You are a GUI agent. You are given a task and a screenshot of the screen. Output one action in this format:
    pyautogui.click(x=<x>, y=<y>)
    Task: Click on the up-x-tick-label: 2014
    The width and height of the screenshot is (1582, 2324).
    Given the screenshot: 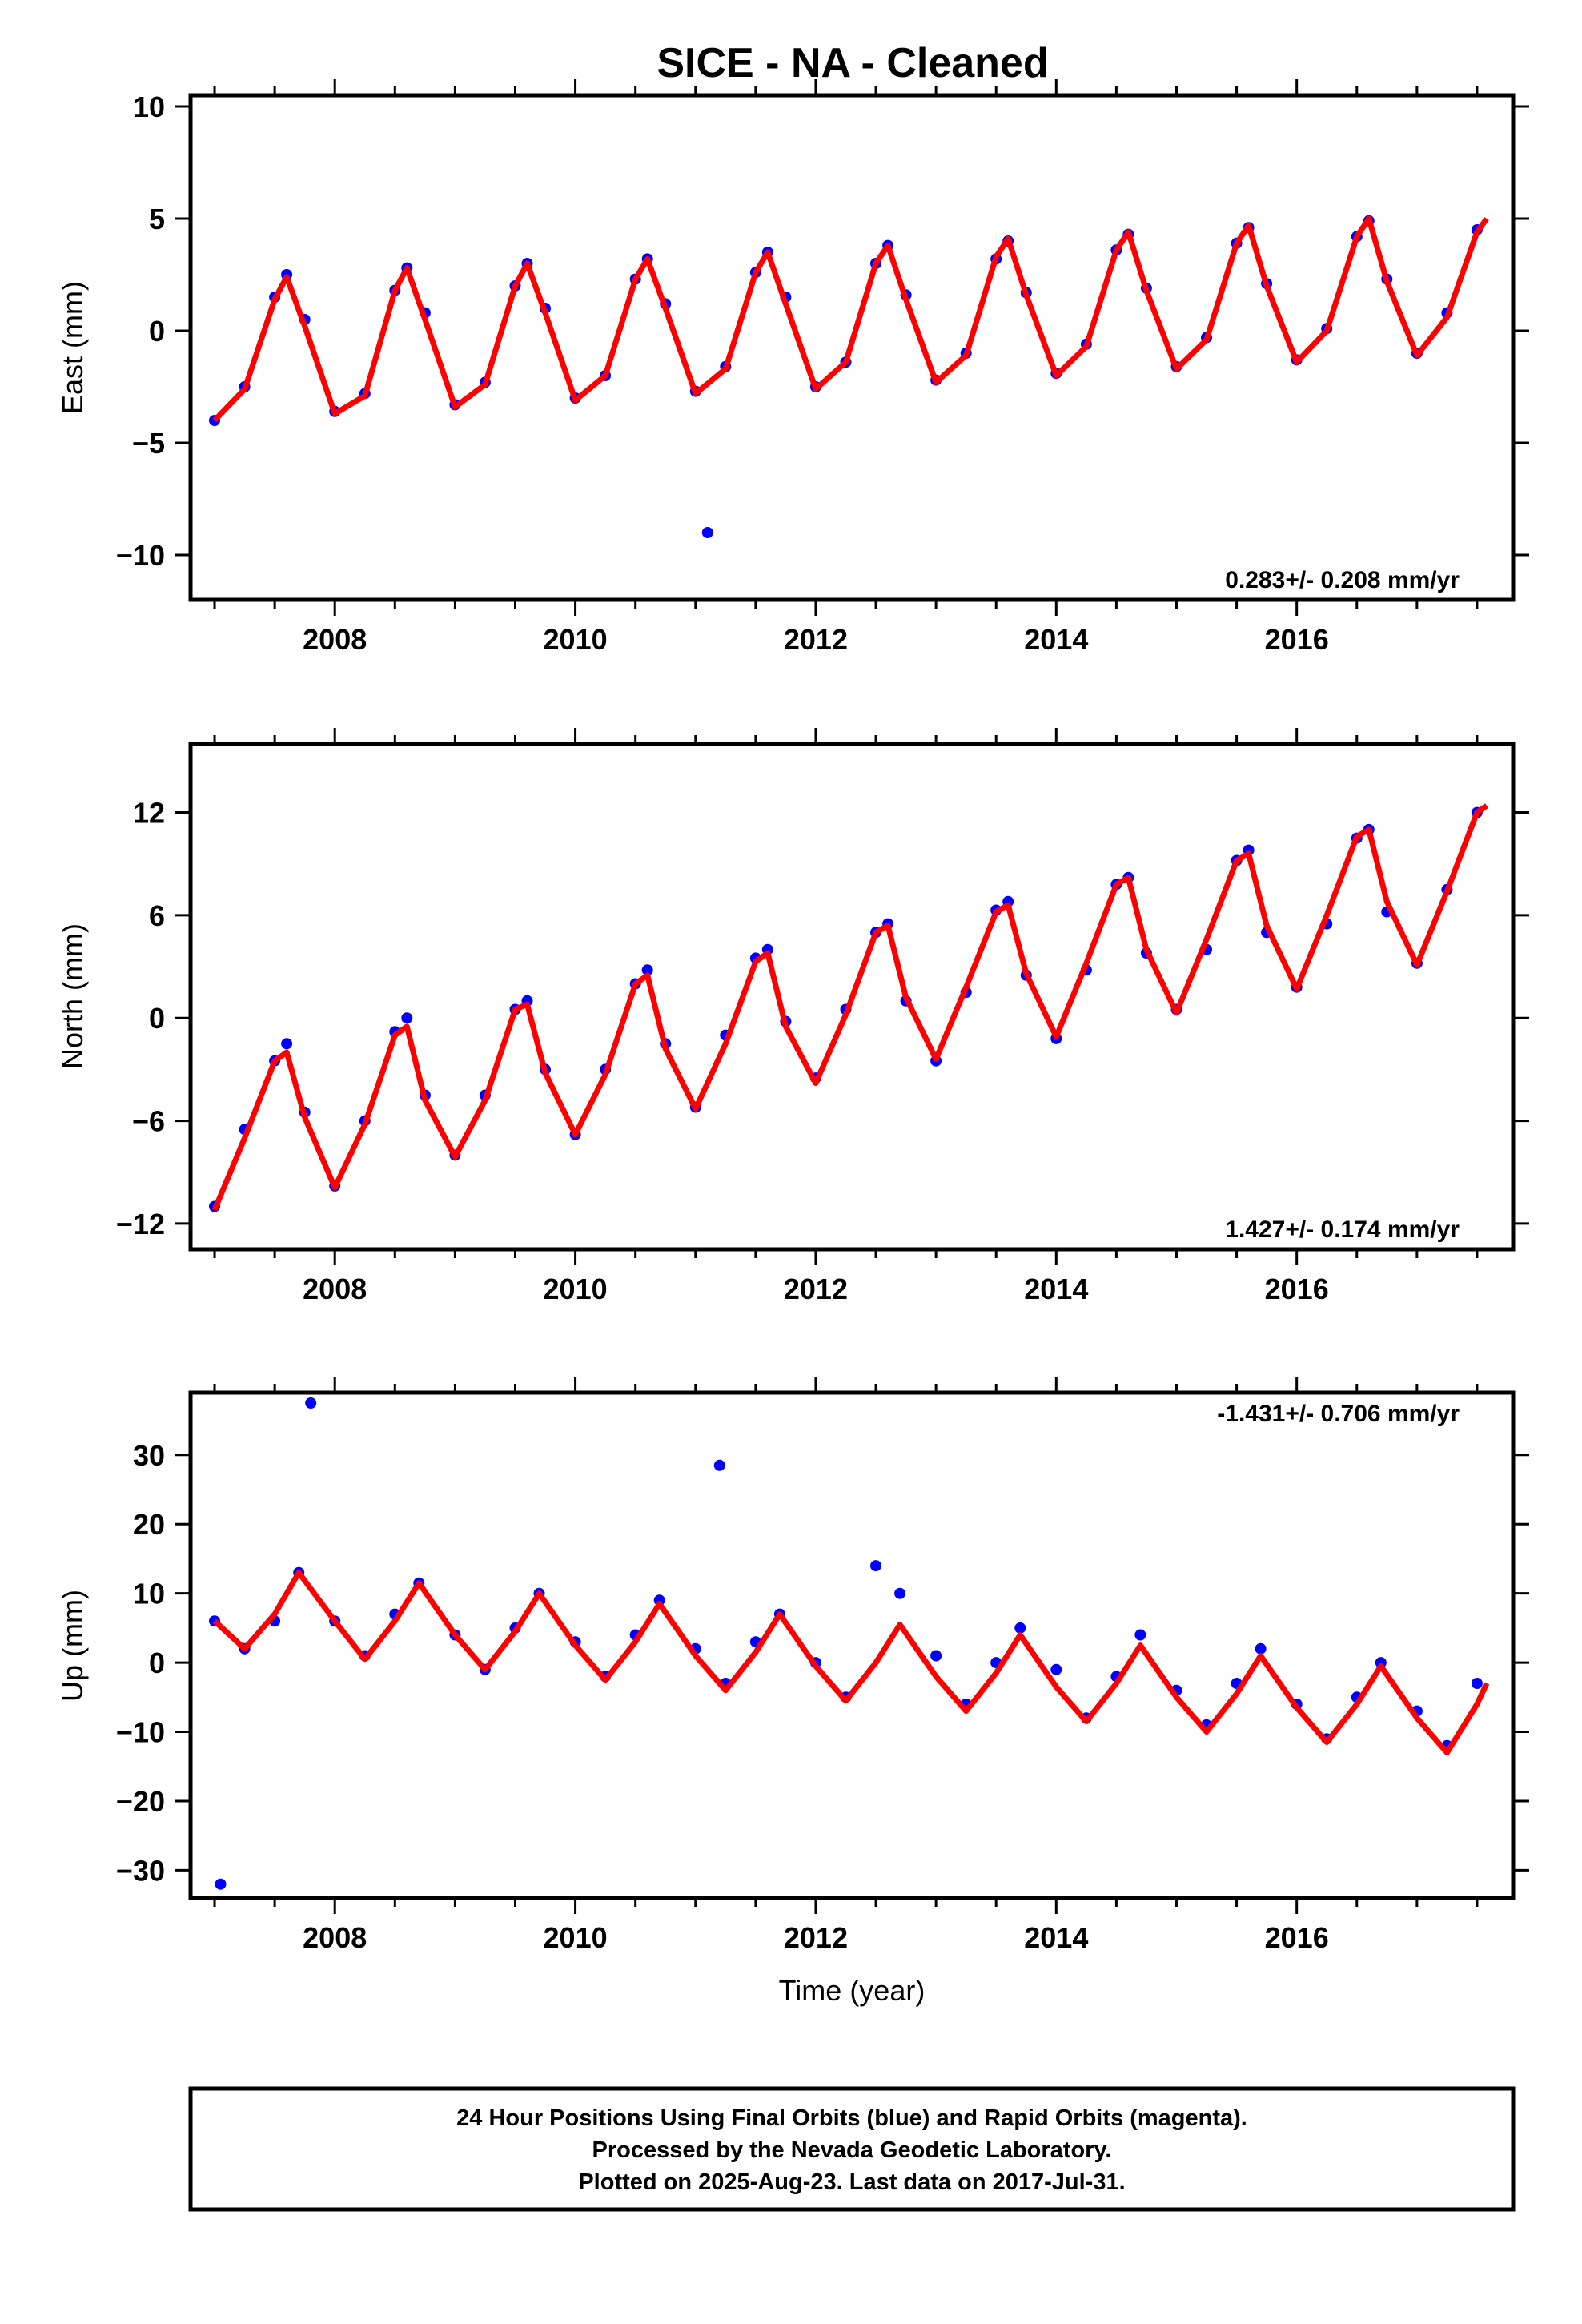 What is the action you would take?
    pyautogui.click(x=1056, y=1938)
    